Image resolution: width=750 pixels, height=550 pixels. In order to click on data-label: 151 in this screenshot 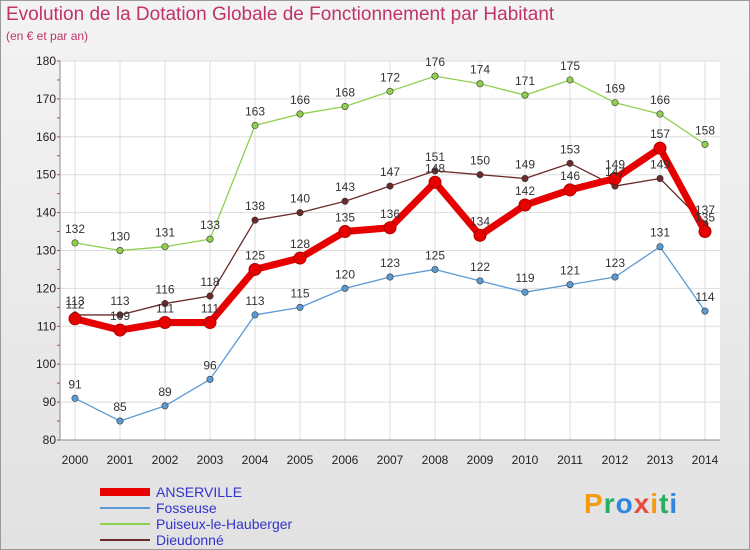, I will do `click(435, 157)`.